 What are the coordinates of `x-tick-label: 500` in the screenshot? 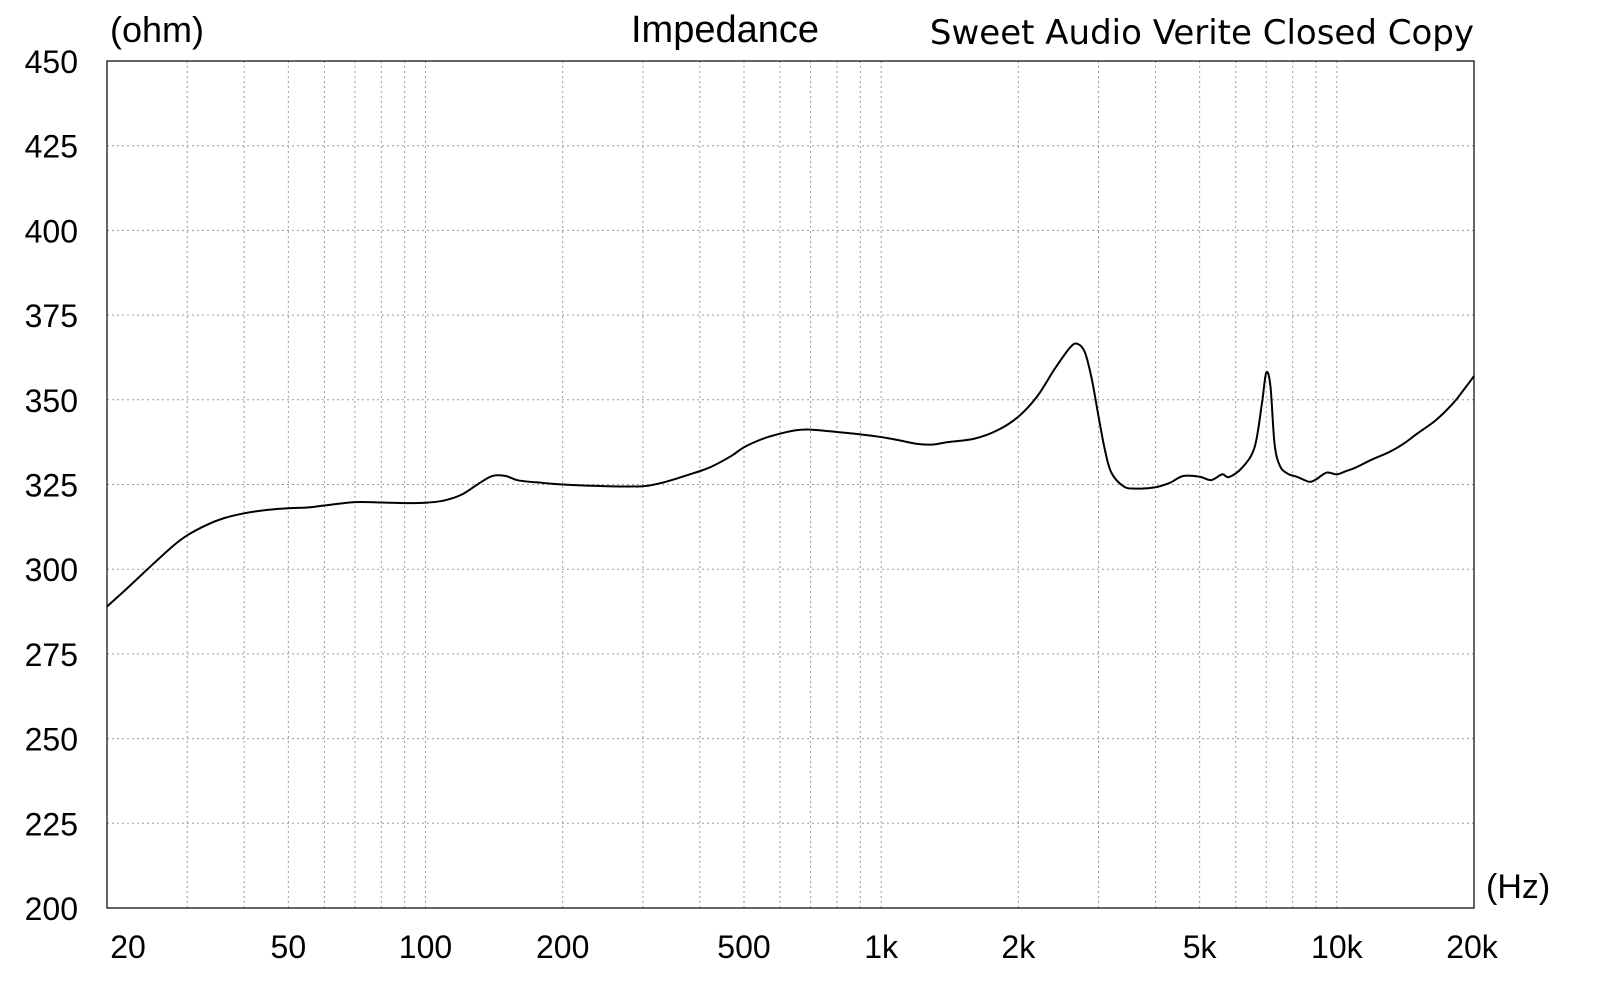 It's located at (743, 947).